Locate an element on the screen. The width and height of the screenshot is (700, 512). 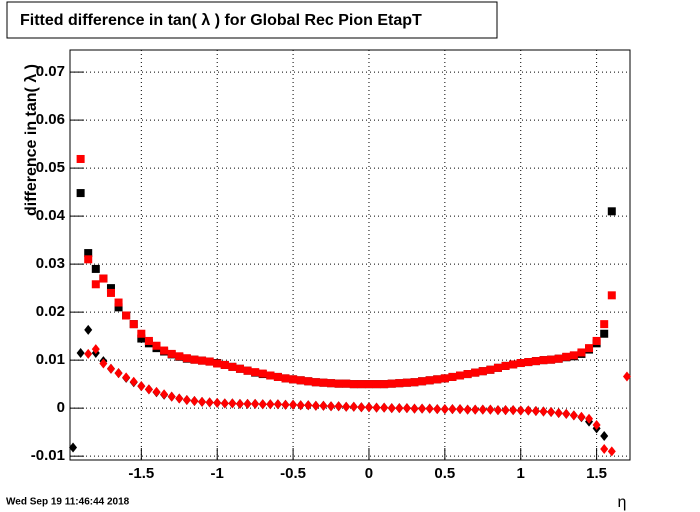
title-box is located at coordinates (252, 20).